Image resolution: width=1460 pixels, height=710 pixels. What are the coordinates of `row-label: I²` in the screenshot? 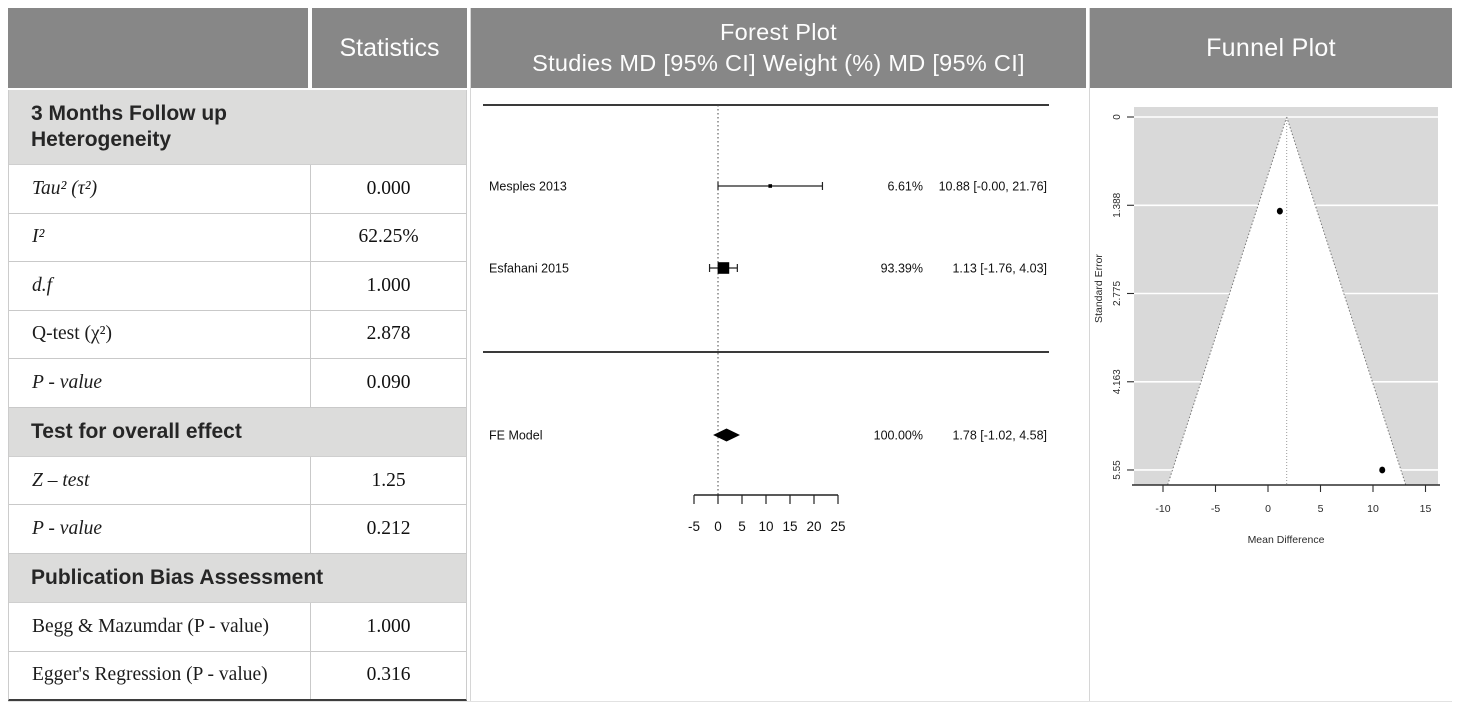 It's located at (160, 237).